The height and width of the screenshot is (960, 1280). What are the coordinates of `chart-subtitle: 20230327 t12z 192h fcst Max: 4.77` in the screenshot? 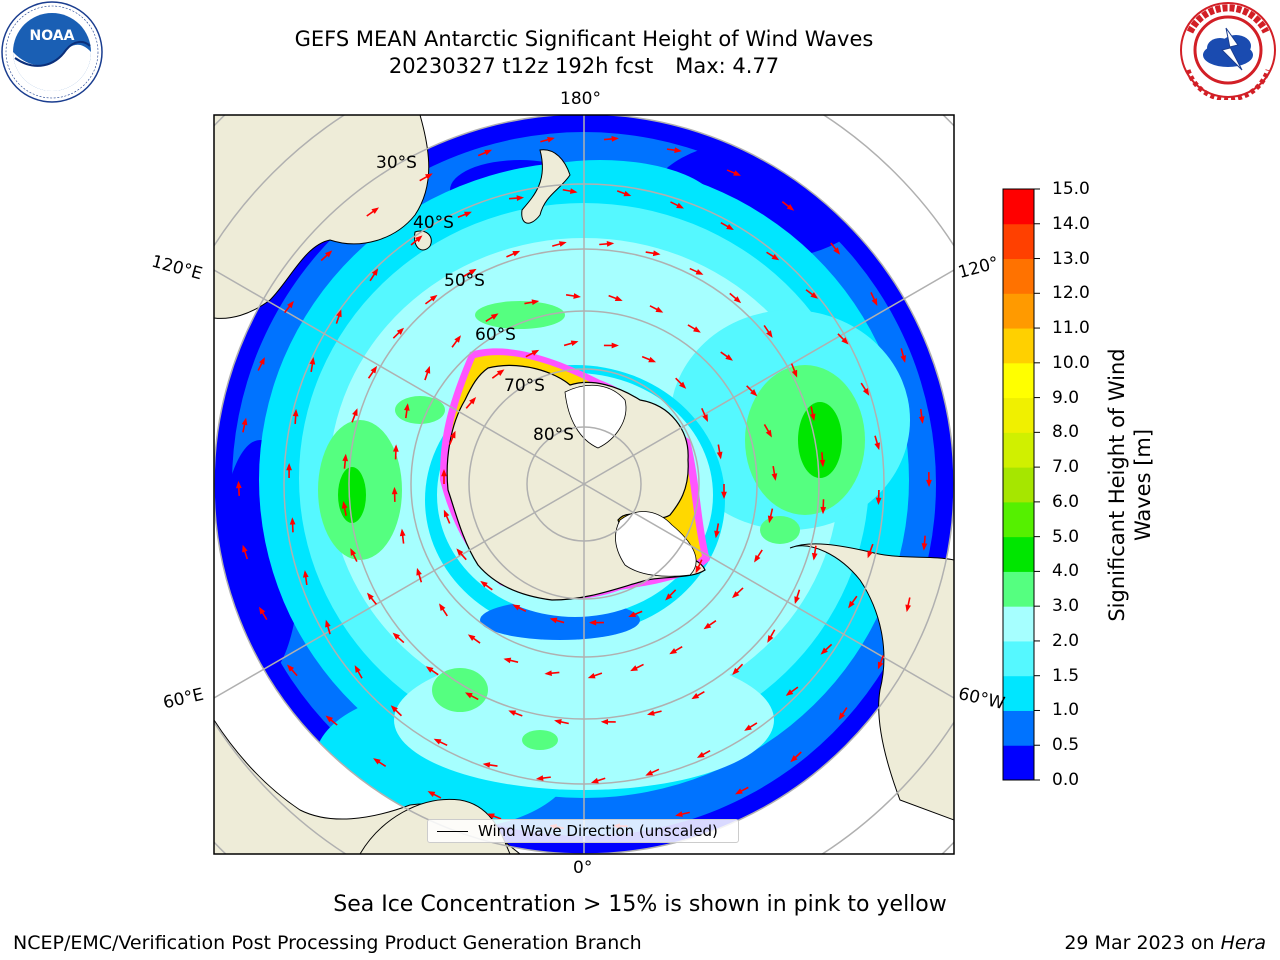 It's located at (584, 66).